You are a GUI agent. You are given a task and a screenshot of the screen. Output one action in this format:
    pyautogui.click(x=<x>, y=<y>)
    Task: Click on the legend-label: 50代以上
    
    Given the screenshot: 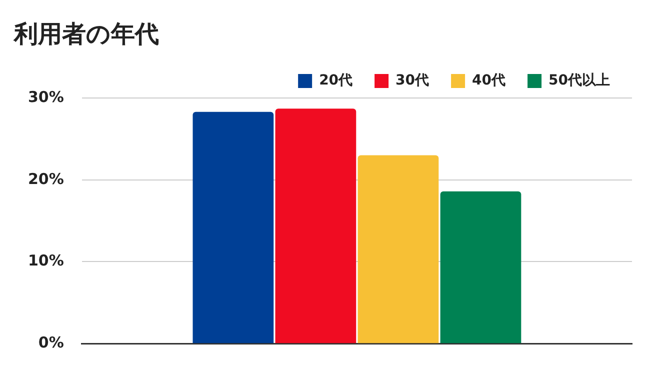 What is the action you would take?
    pyautogui.click(x=579, y=80)
    